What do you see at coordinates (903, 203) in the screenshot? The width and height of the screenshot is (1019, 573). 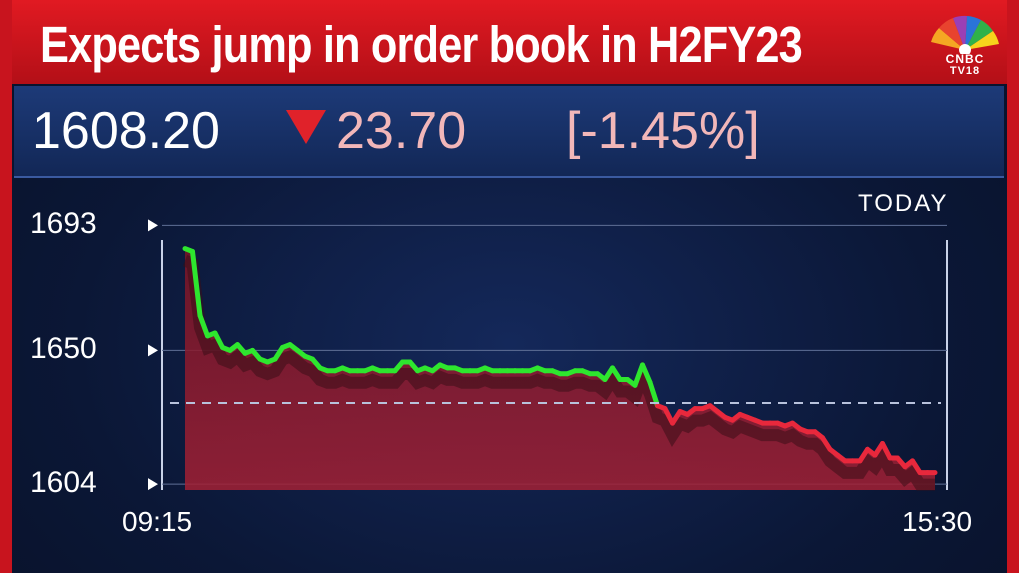 I see `period-label: TODAY` at bounding box center [903, 203].